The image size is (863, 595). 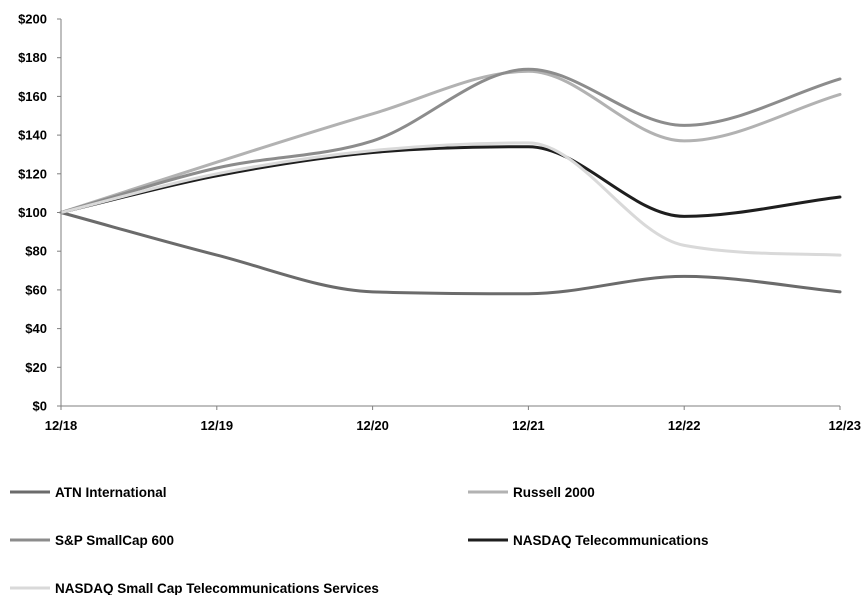 I want to click on x-tick-label: 12/19, so click(x=217, y=425).